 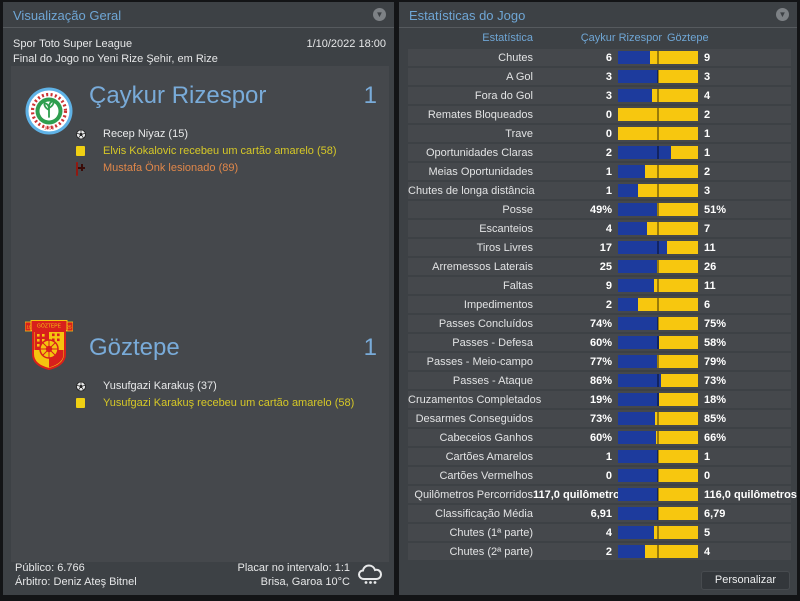 What do you see at coordinates (599, 76) in the screenshot?
I see `stat-row: A Gol 3 3` at bounding box center [599, 76].